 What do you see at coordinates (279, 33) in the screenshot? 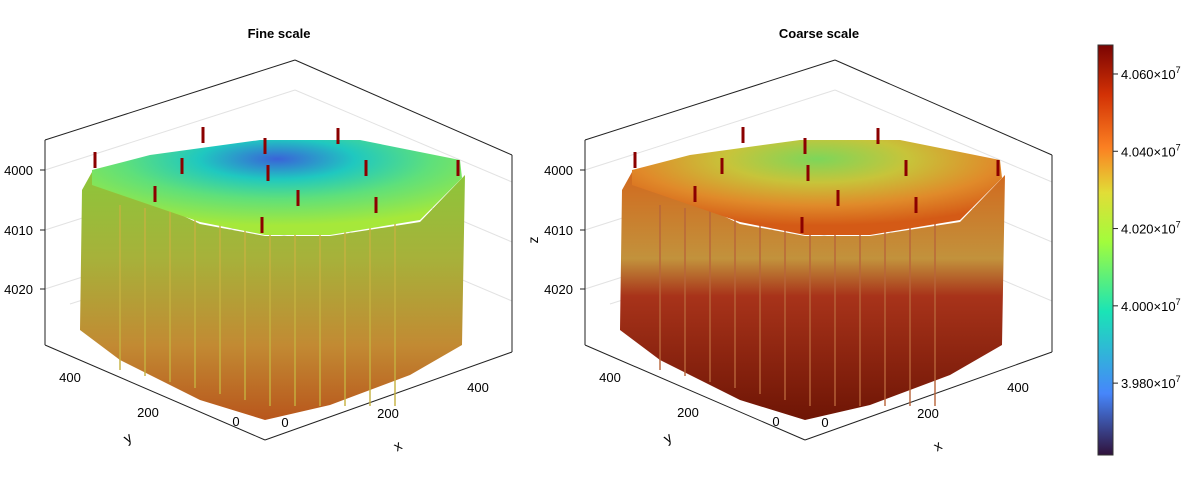
I see `axis-title: Fine scale` at bounding box center [279, 33].